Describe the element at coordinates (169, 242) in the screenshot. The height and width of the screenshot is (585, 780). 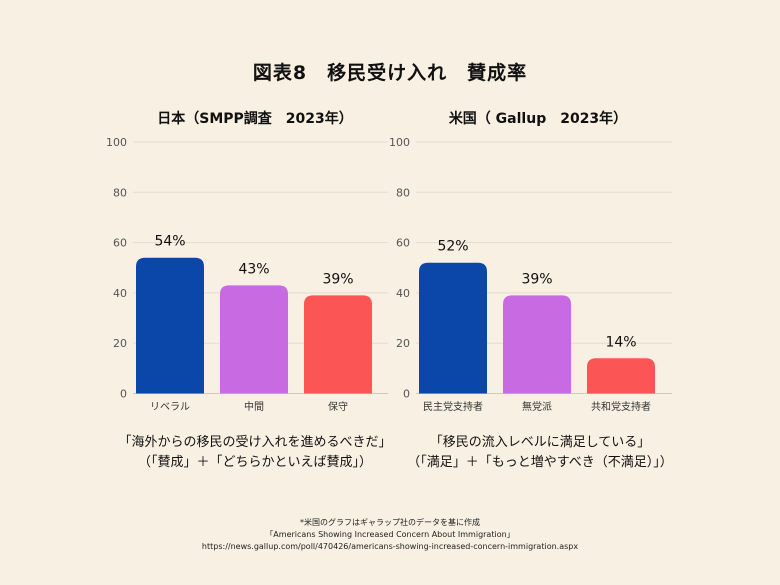
I see `data-label: 54%` at that location.